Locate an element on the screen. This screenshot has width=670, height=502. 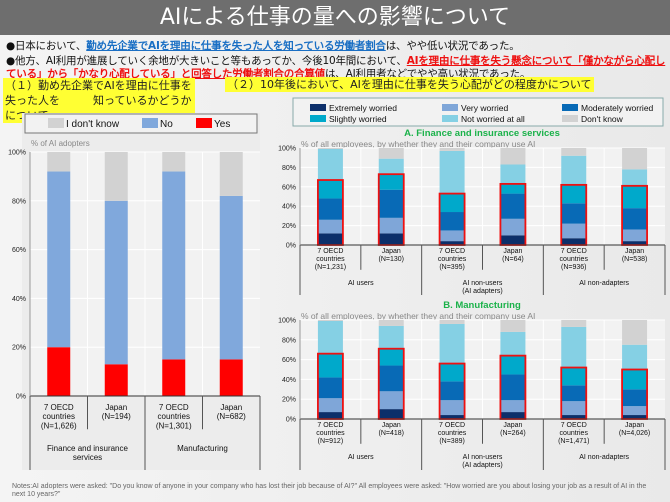
category-label: (N=4,026) is located at coordinates (634, 433).